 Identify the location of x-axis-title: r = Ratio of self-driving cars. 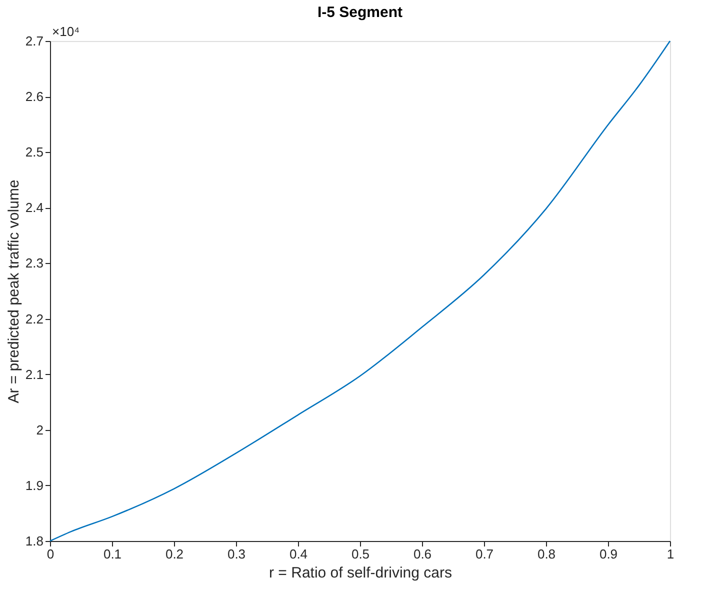
(360, 573).